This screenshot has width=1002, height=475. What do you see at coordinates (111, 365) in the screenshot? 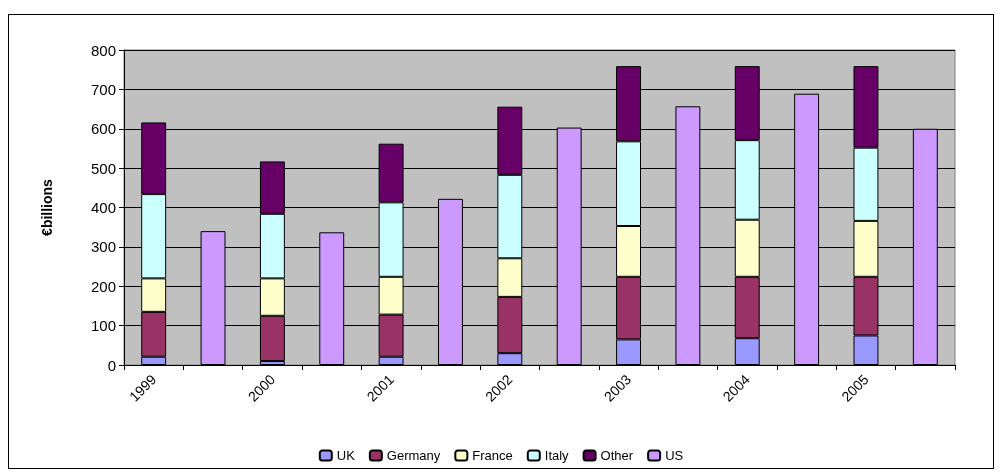
I see `y-tick-label: 0` at bounding box center [111, 365].